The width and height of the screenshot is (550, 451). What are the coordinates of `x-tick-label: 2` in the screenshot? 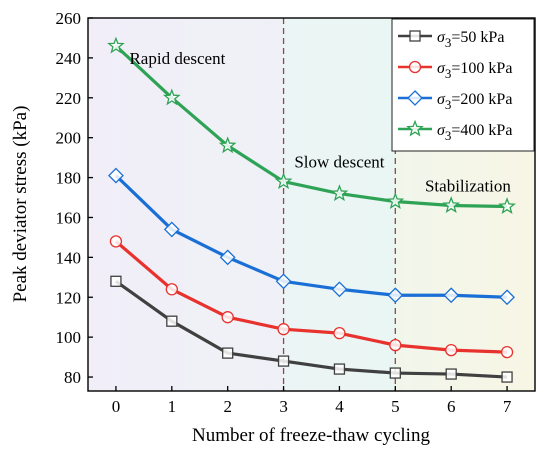 It's located at (227, 406).